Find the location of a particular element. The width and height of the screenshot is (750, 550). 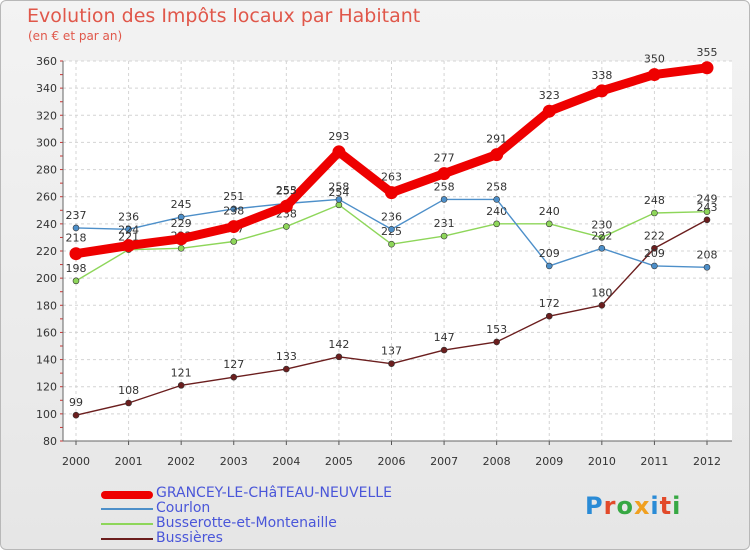

data-label-1: 251 is located at coordinates (233, 196).